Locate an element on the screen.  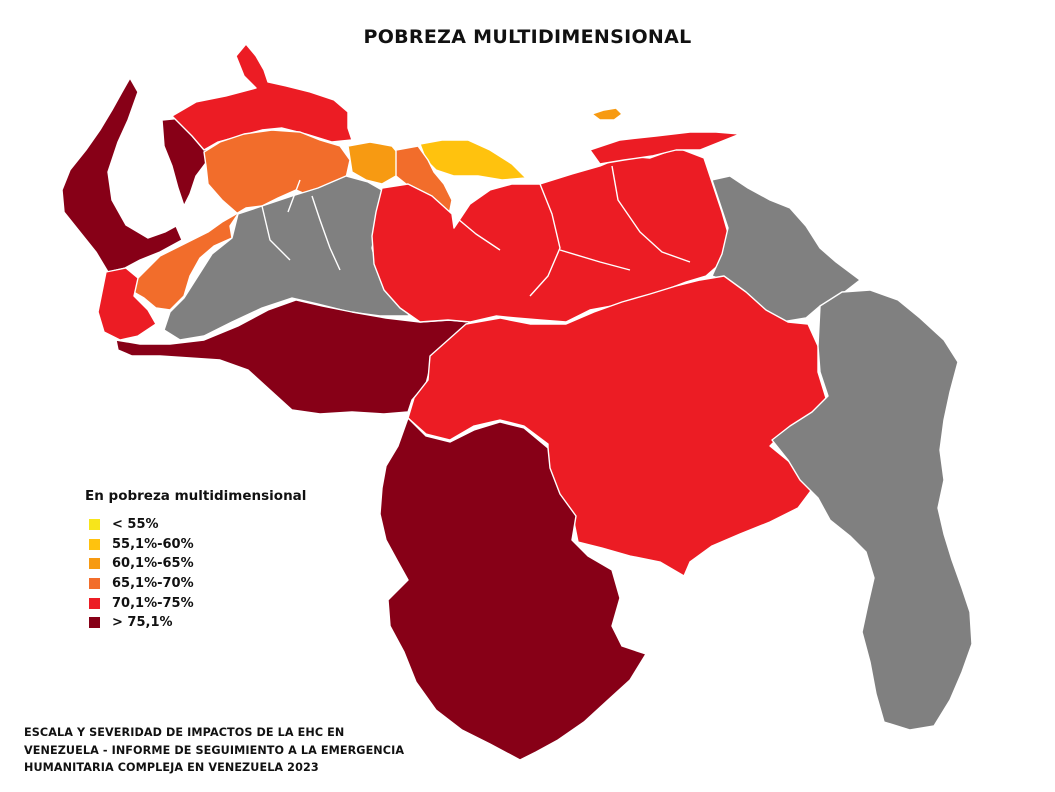
region-sucre is located at coordinates (665, 148).